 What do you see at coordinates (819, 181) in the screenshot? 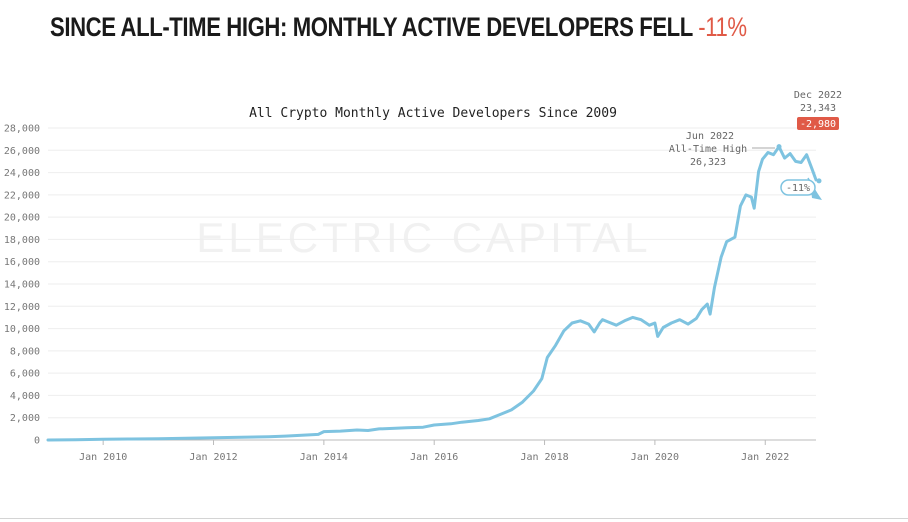
I see `last-point-marker` at bounding box center [819, 181].